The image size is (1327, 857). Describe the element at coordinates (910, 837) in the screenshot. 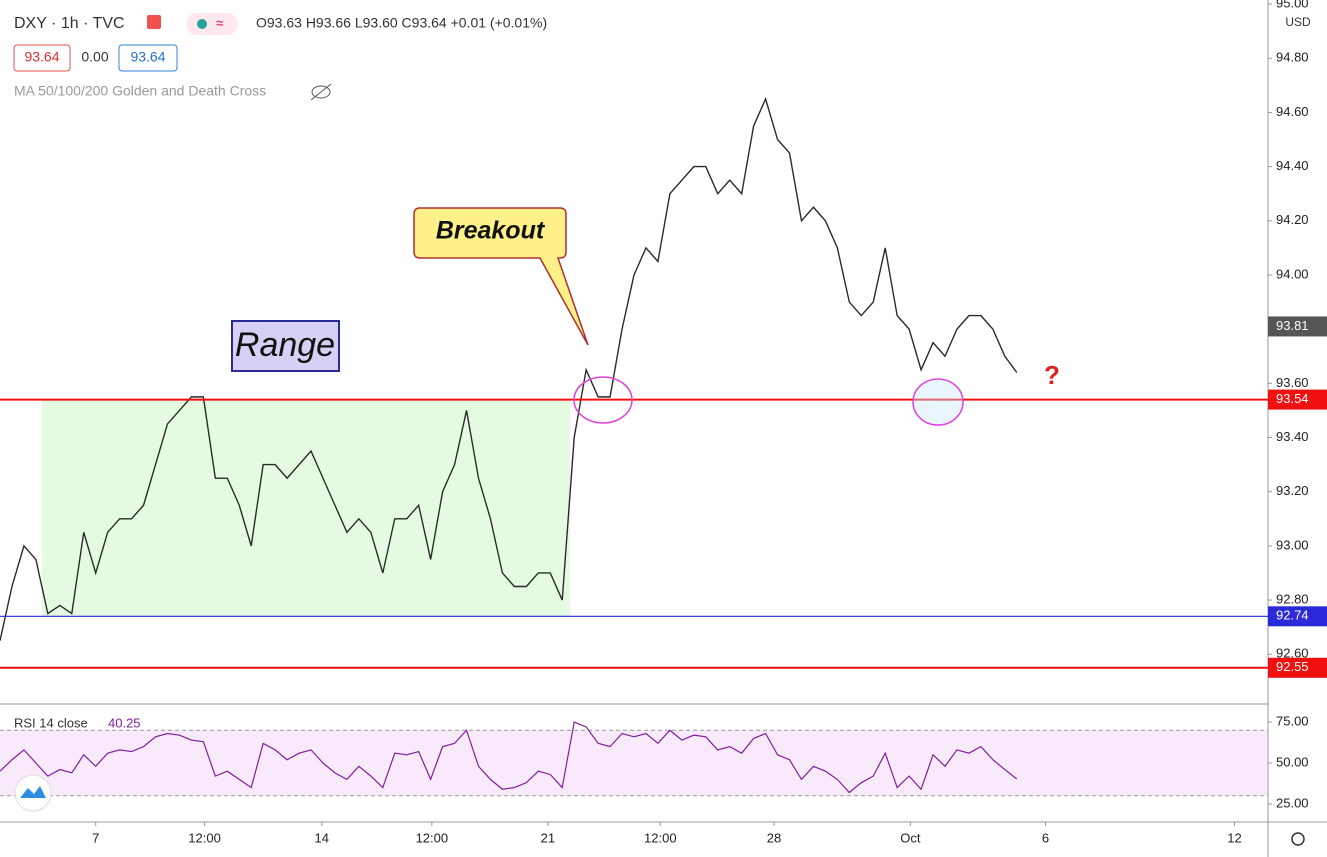

I see `x-tick-label: Oct` at that location.